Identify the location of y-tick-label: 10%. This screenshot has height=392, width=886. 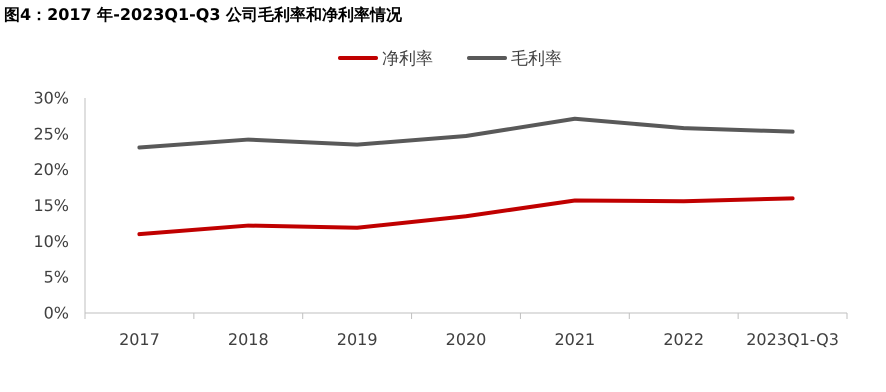
(51, 241).